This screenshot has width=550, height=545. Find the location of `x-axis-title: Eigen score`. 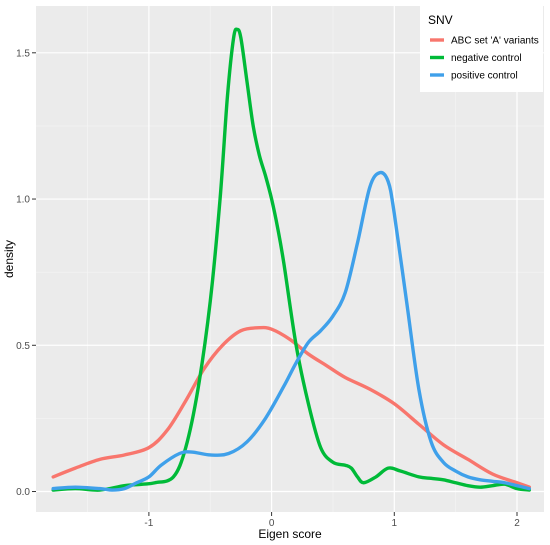

x-axis-title: Eigen score is located at coordinates (290, 534).